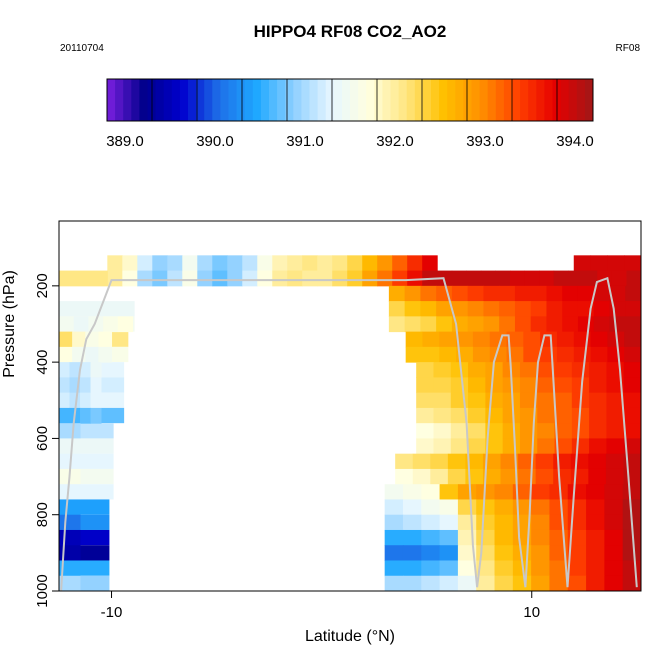  What do you see at coordinates (531, 612) in the screenshot?
I see `x-tick-label: 10` at bounding box center [531, 612].